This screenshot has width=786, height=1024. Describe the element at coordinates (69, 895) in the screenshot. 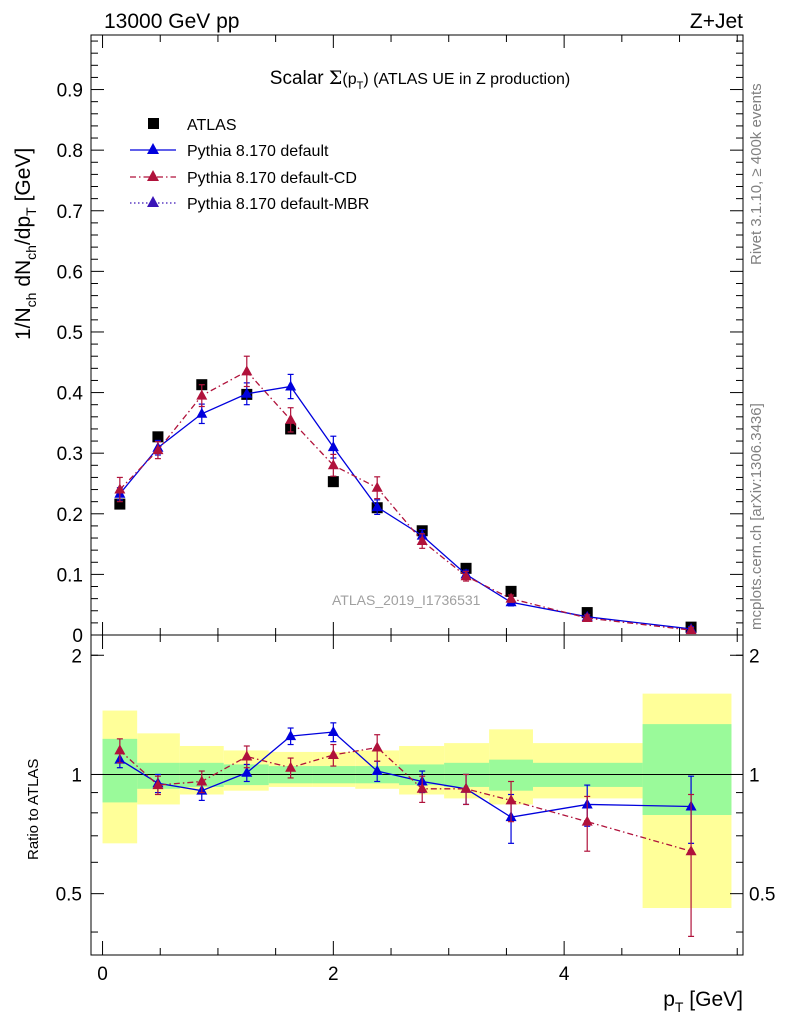

I see `ratio-y-tick-label-left: 0.5` at that location.